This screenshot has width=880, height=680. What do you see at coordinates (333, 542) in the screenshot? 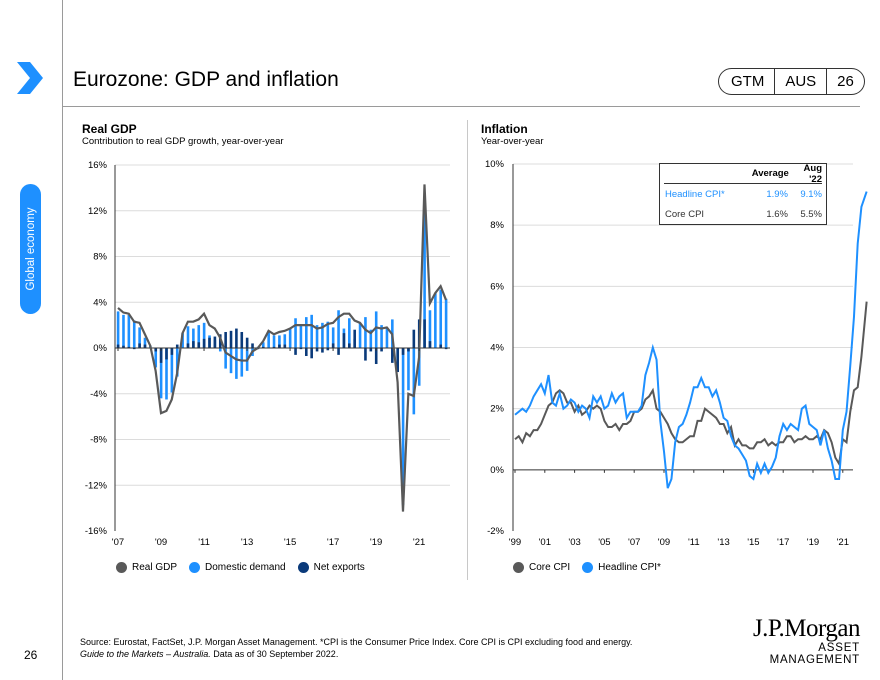
I see `x-tick-label: '17` at bounding box center [333, 542].